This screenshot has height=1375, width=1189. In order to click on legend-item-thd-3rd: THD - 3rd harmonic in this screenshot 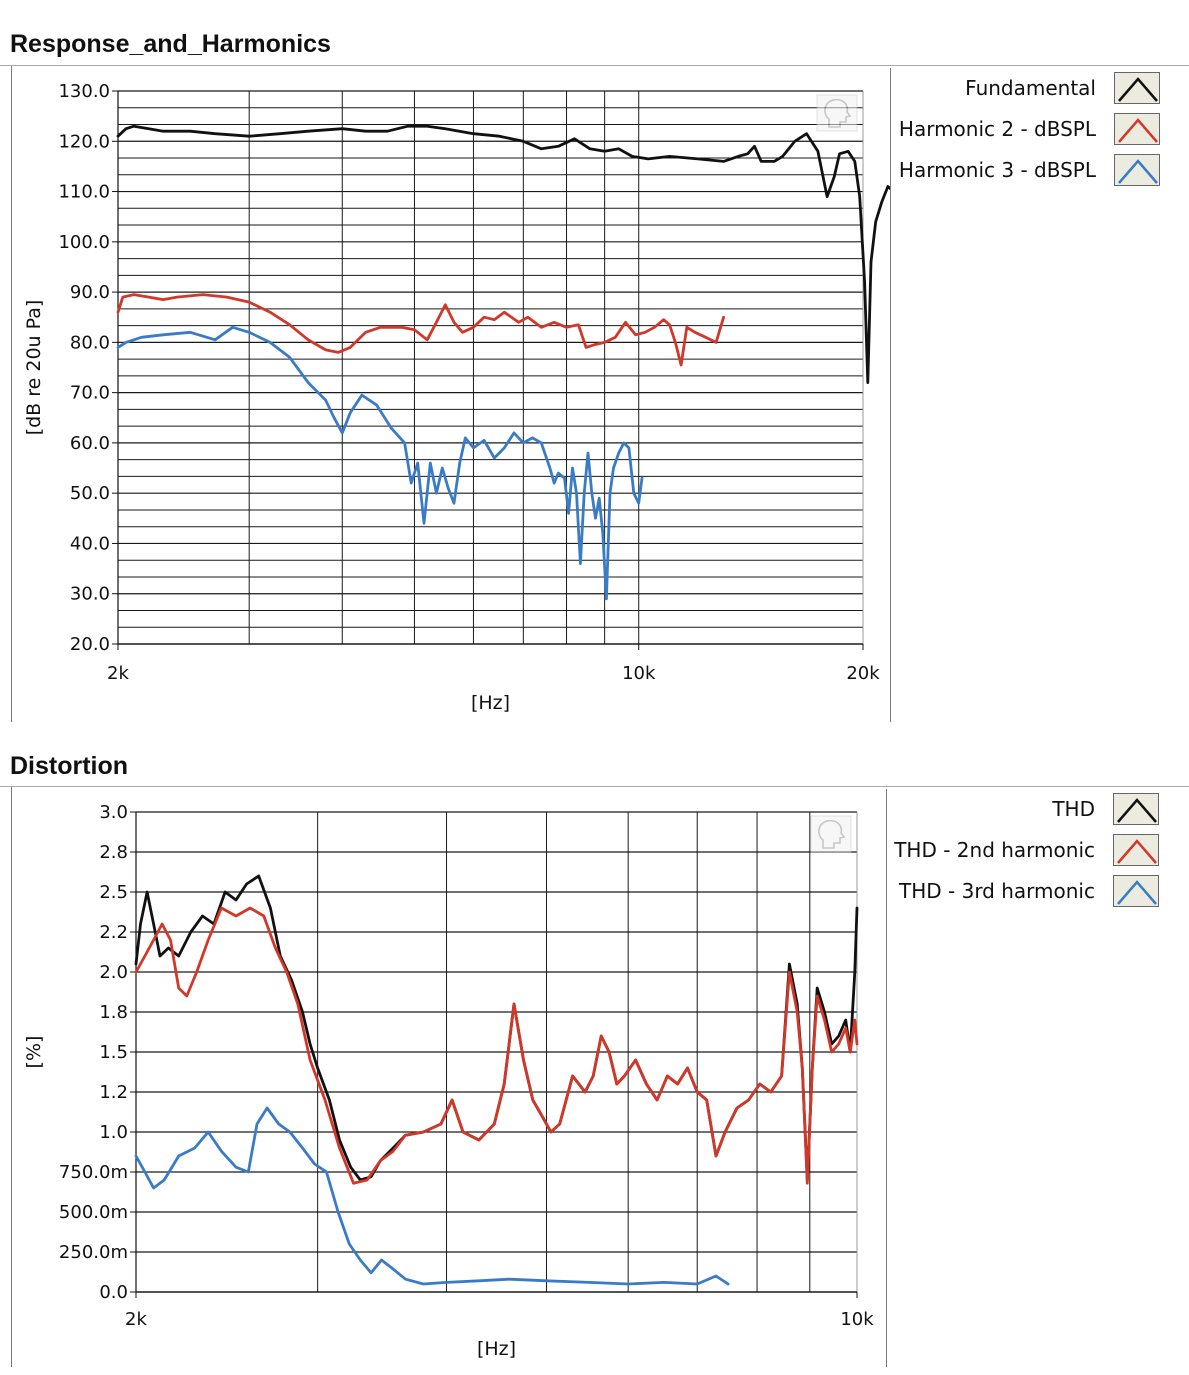, I will do `click(1029, 891)`.